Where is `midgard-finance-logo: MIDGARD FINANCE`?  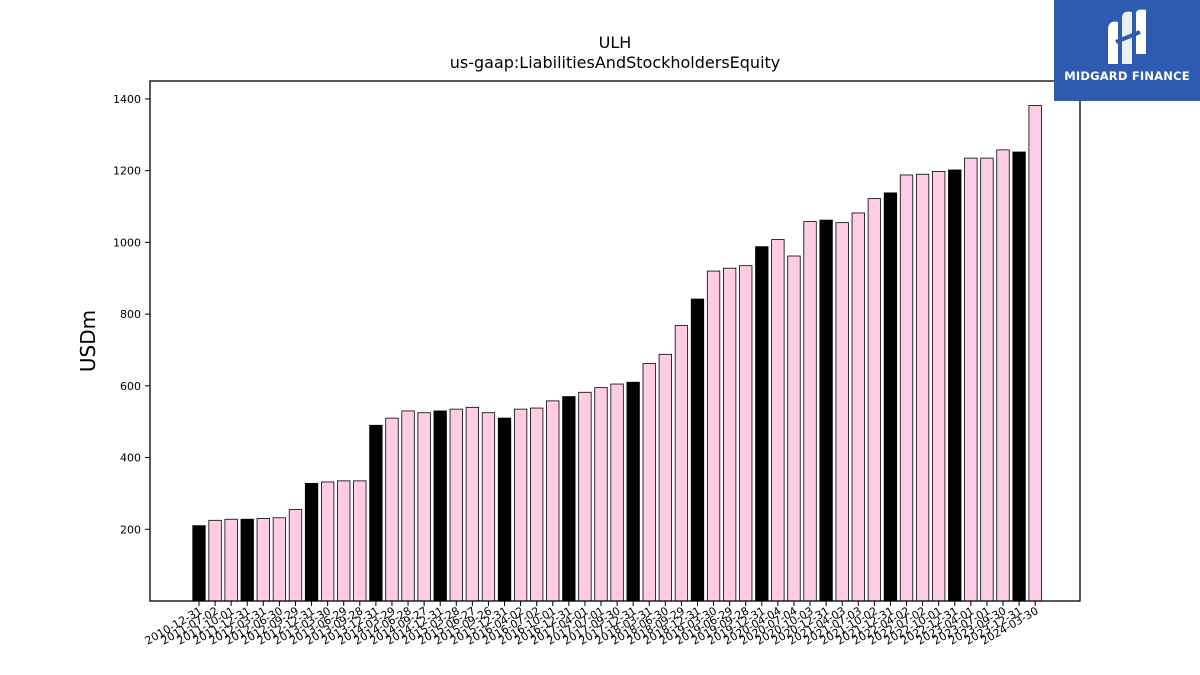
midgard-finance-logo: MIDGARD FINANCE is located at coordinates (1127, 50).